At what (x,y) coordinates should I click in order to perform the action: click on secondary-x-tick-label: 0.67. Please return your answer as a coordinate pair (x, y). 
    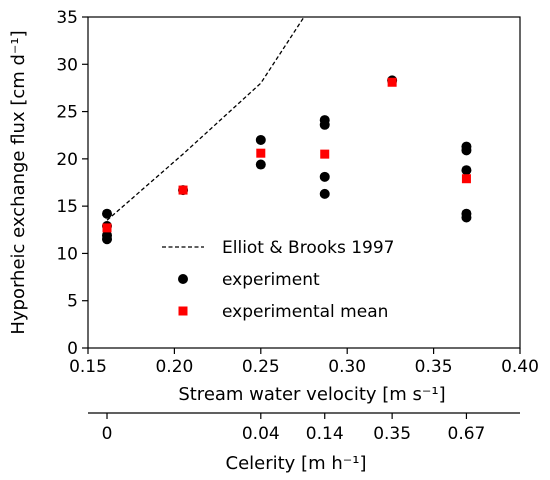
    Looking at the image, I should click on (467, 434).